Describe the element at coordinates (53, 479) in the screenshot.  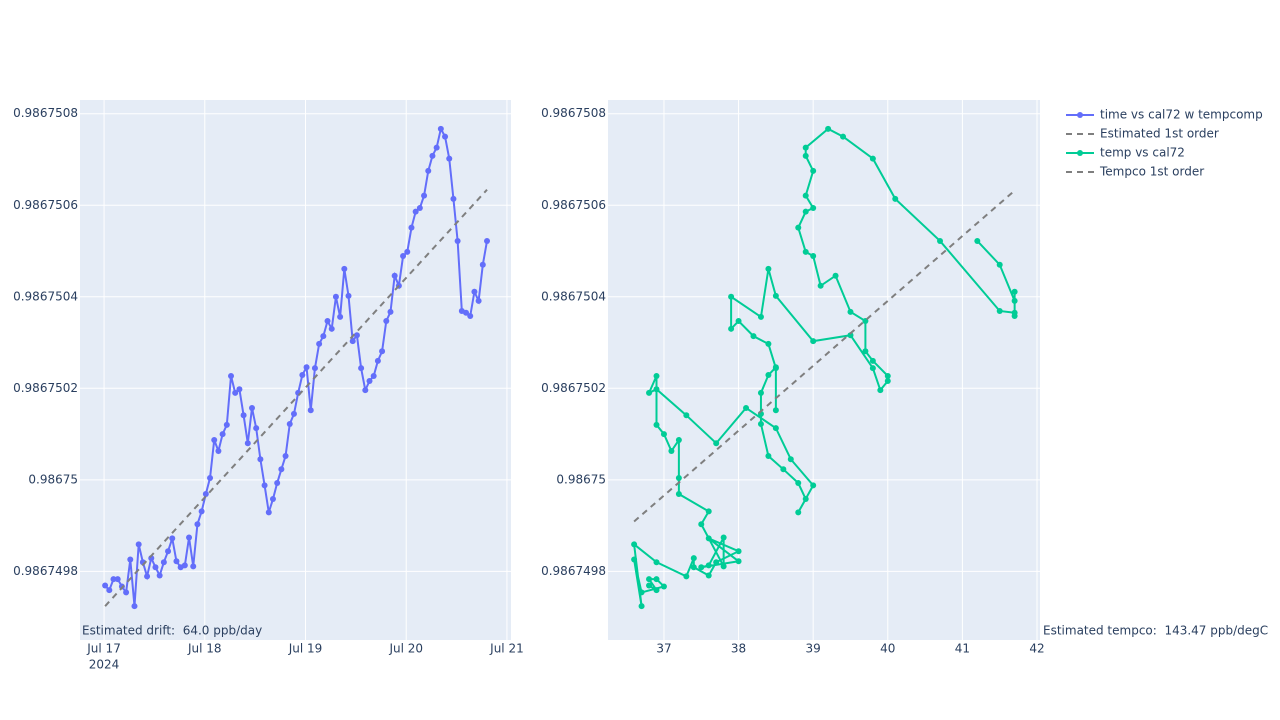
I see `y-tick-label: 0.98675` at that location.